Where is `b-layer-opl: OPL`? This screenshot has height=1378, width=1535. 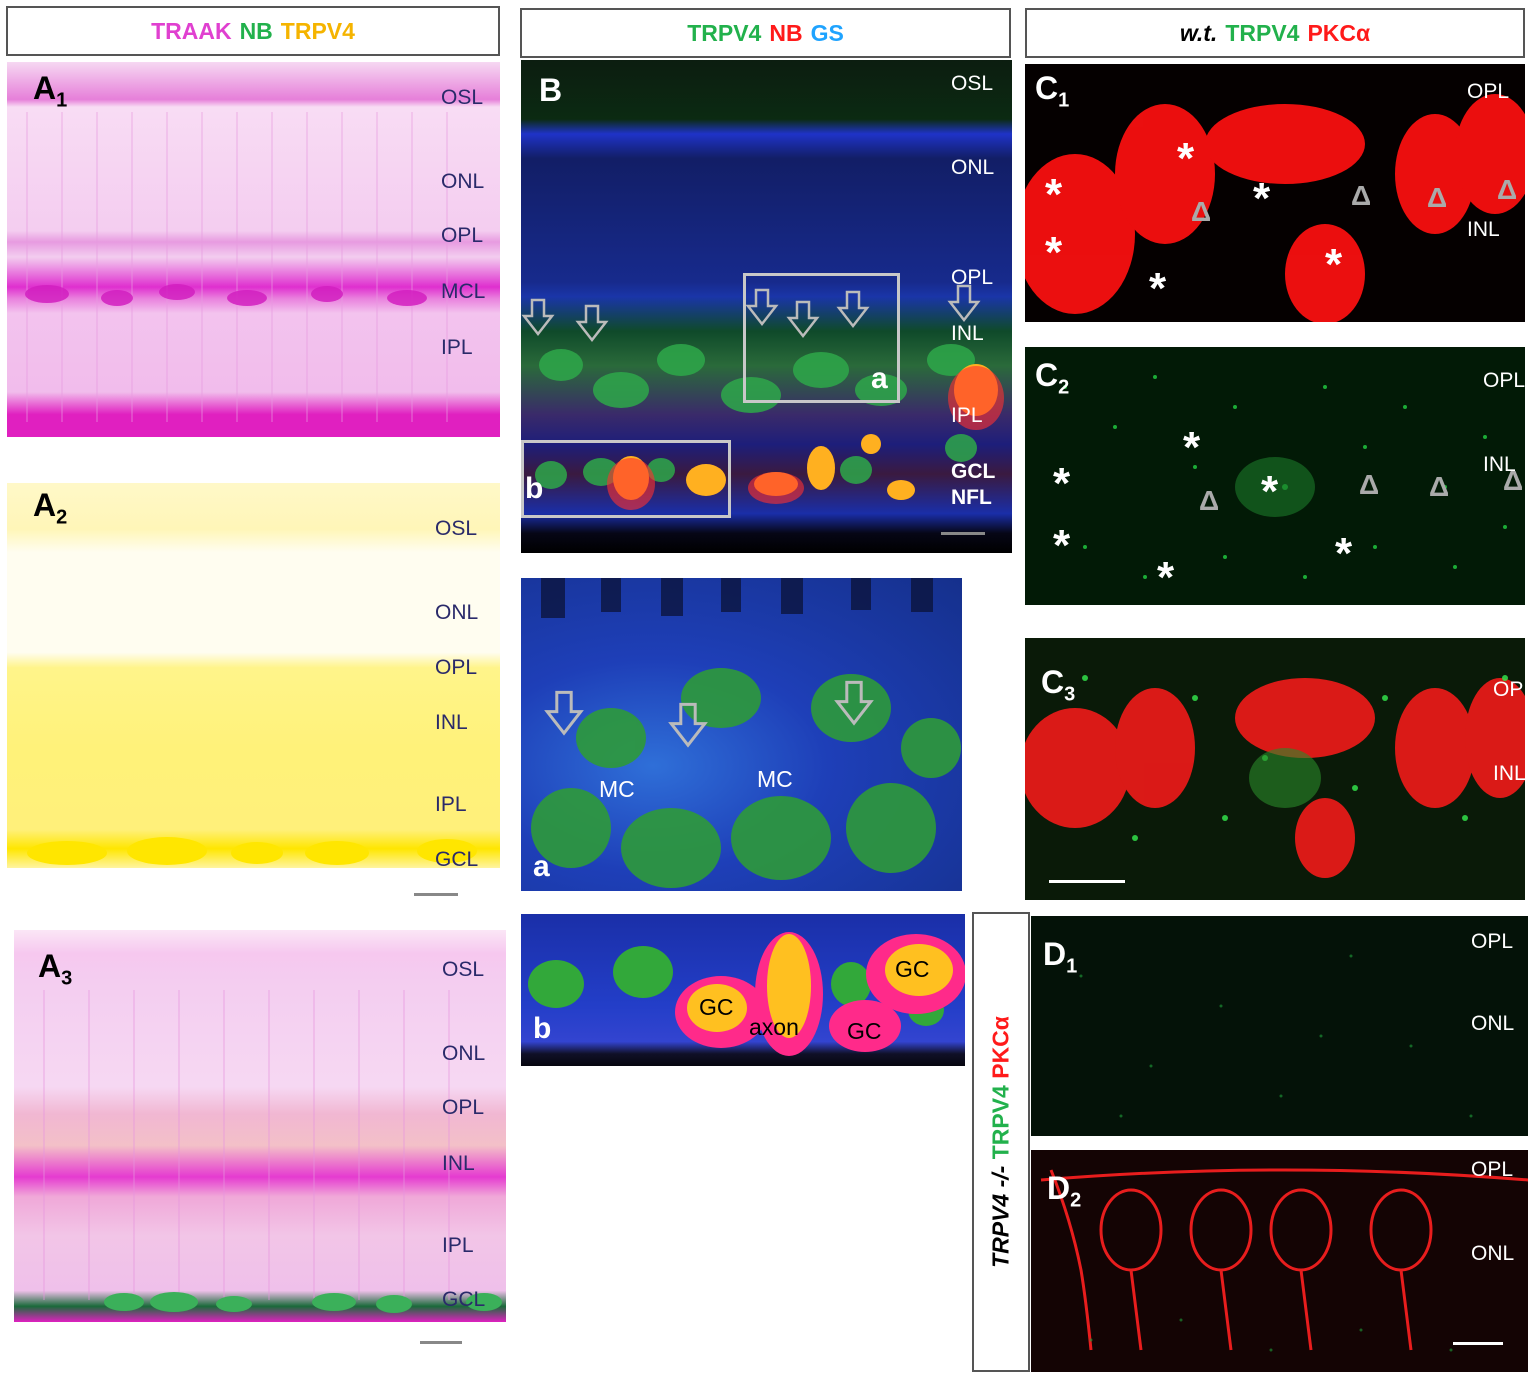 b-layer-opl: OPL is located at coordinates (972, 277).